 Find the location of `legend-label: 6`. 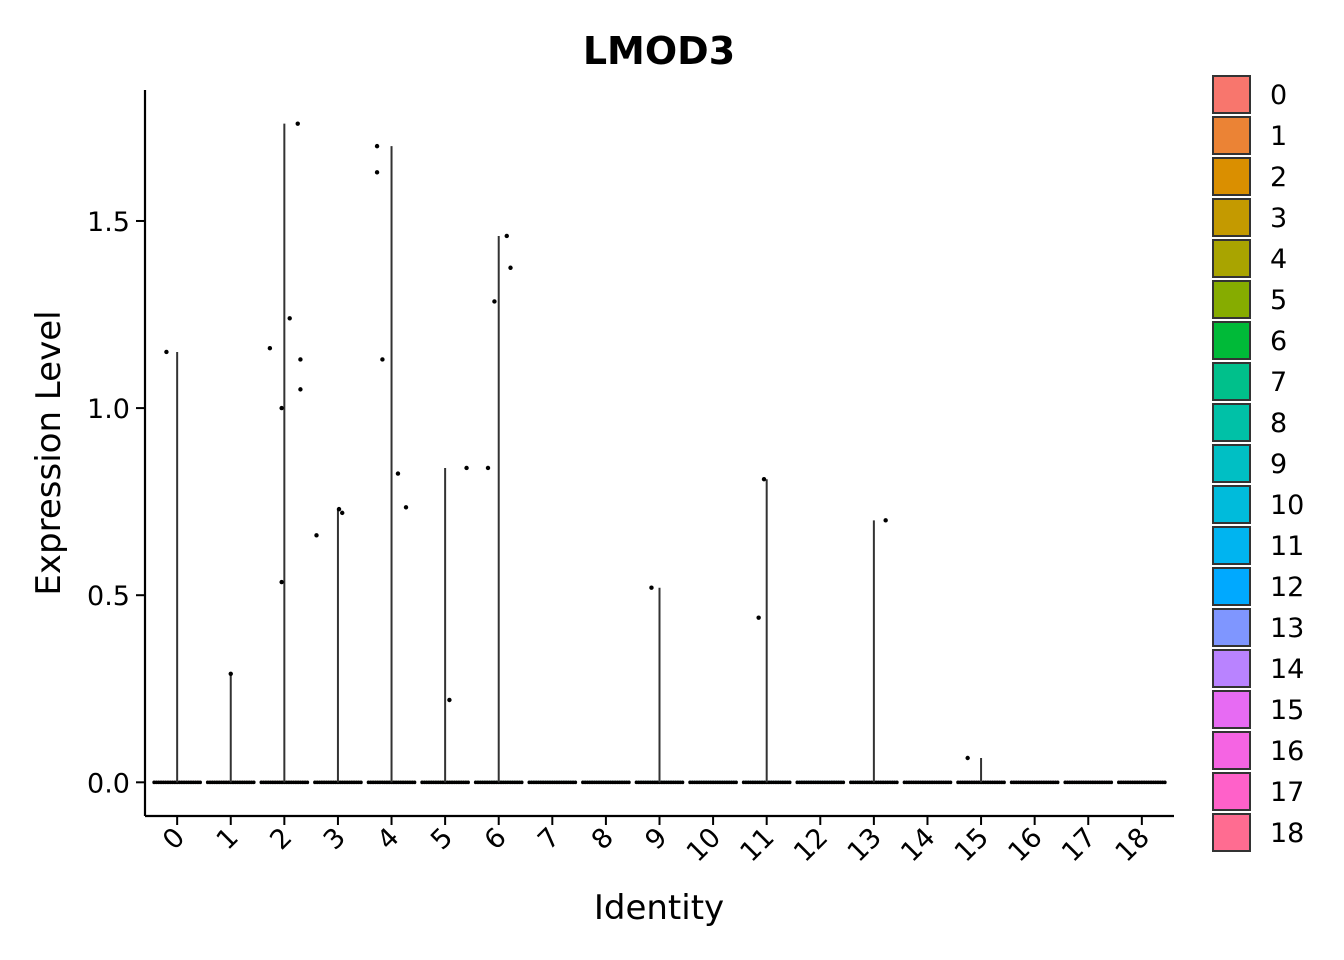

legend-label: 6 is located at coordinates (1278, 341).